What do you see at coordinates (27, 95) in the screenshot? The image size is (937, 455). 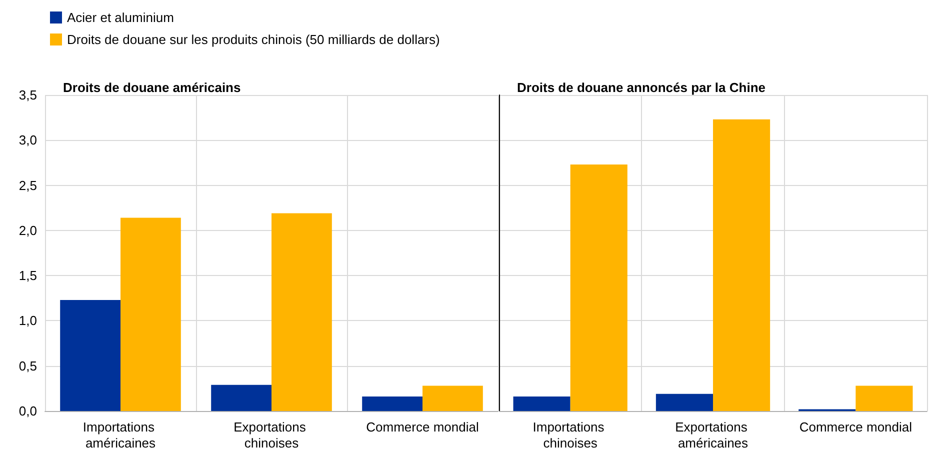 I see `y-tick-label: 3,5` at bounding box center [27, 95].